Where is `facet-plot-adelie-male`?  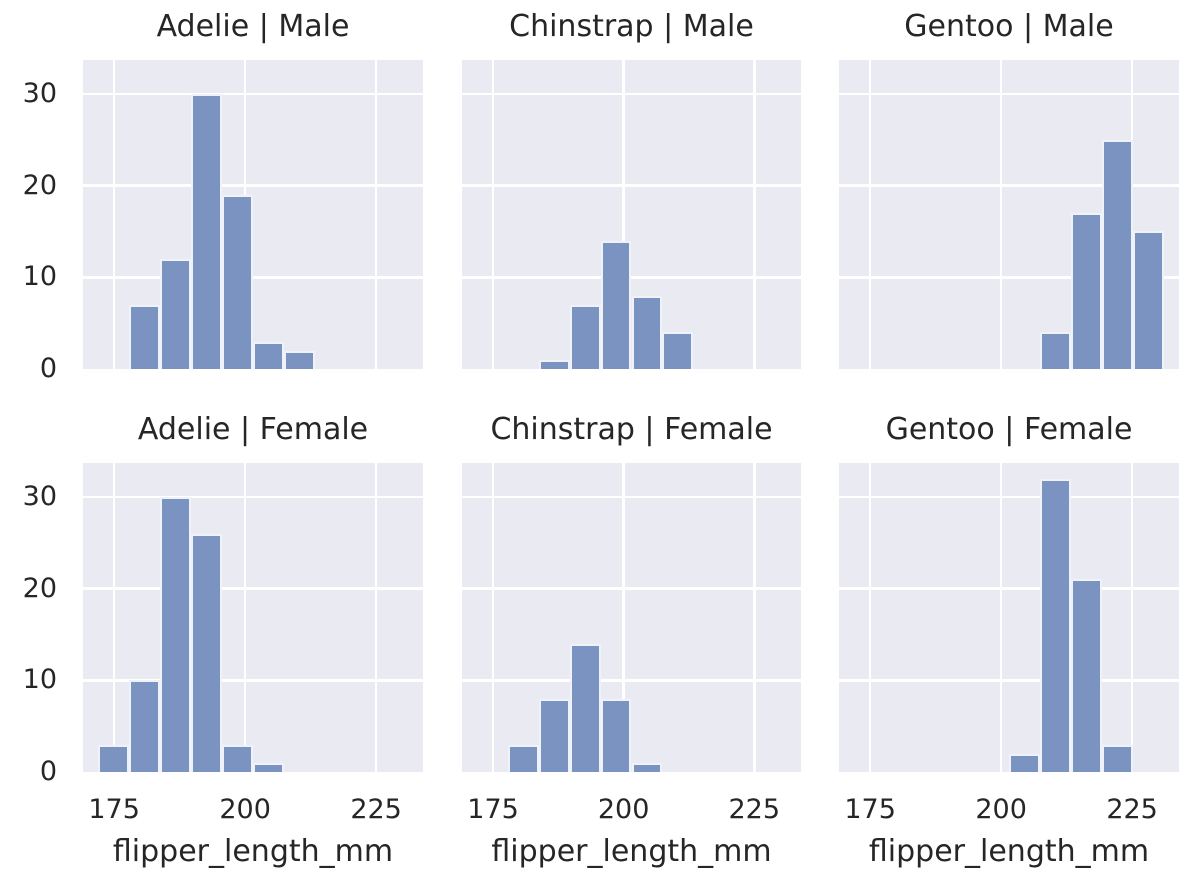 facet-plot-adelie-male is located at coordinates (253, 214).